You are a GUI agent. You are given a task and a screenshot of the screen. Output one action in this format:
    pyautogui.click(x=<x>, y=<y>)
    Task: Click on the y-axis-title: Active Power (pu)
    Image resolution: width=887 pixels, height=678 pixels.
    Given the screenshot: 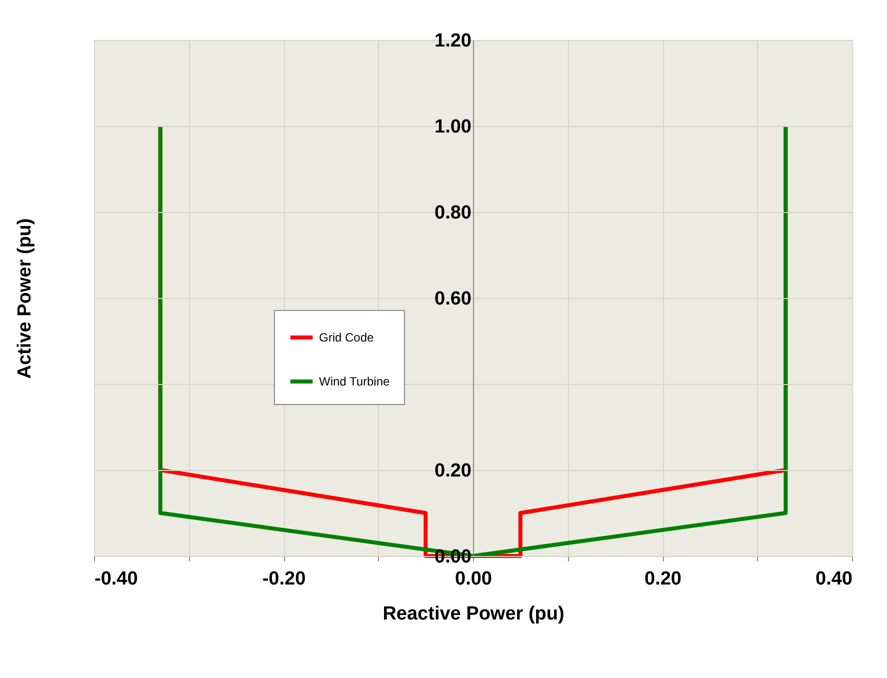 What is the action you would take?
    pyautogui.click(x=25, y=298)
    